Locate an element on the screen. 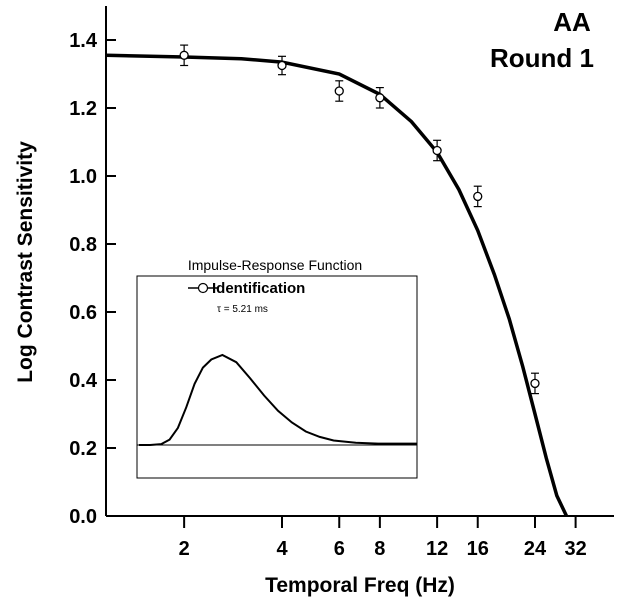 The height and width of the screenshot is (605, 618). y-axis-label: Log Contrast Sensitivity is located at coordinates (25, 262).